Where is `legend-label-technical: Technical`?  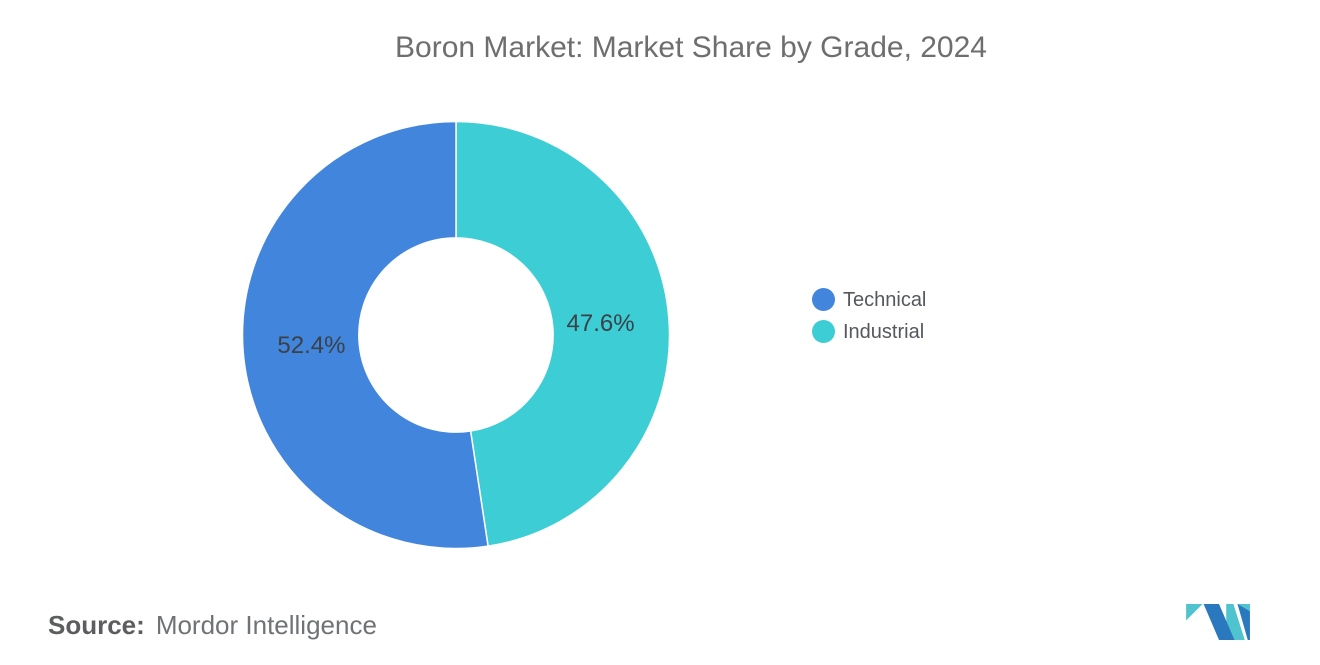 legend-label-technical: Technical is located at coordinates (885, 299).